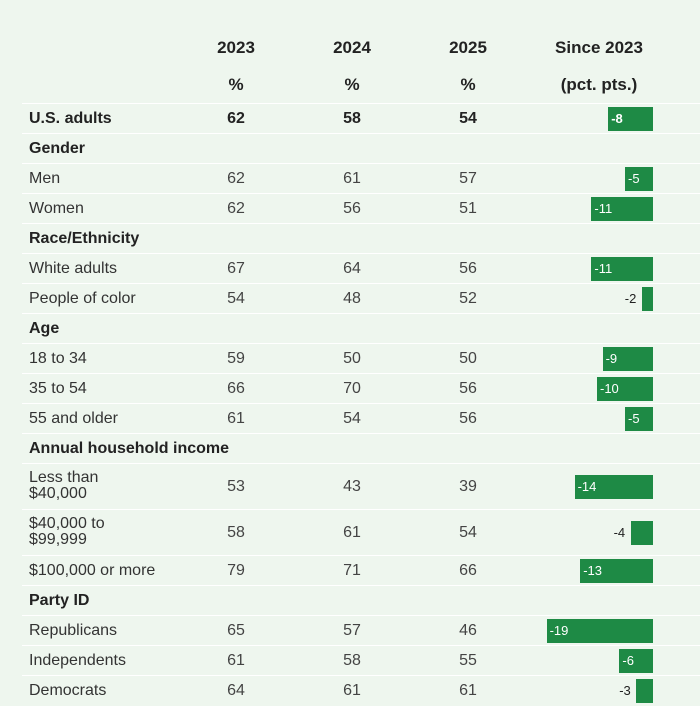  I want to click on section-label: Annual household income, so click(129, 448).